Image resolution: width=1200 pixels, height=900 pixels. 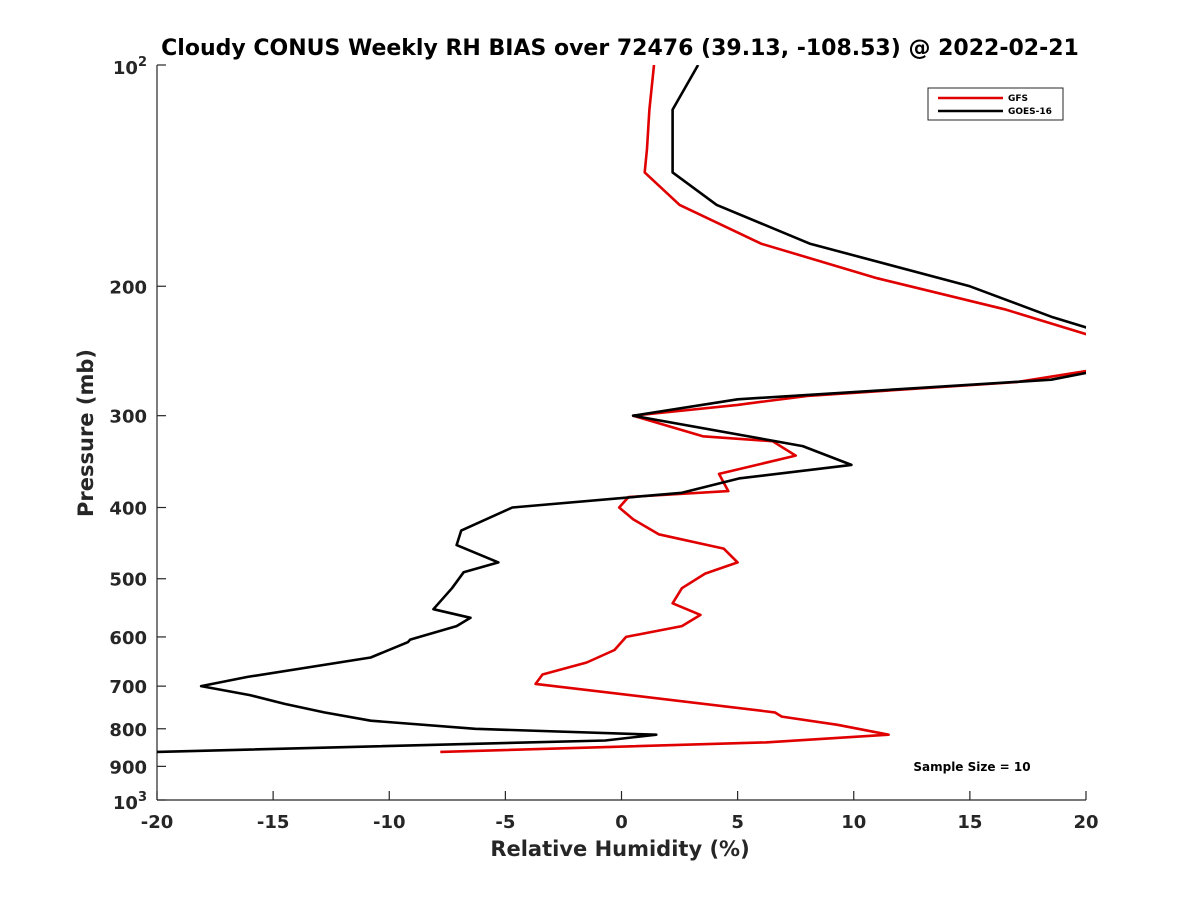 What do you see at coordinates (619, 849) in the screenshot?
I see `x-axis-label: Relative Humidity (%)` at bounding box center [619, 849].